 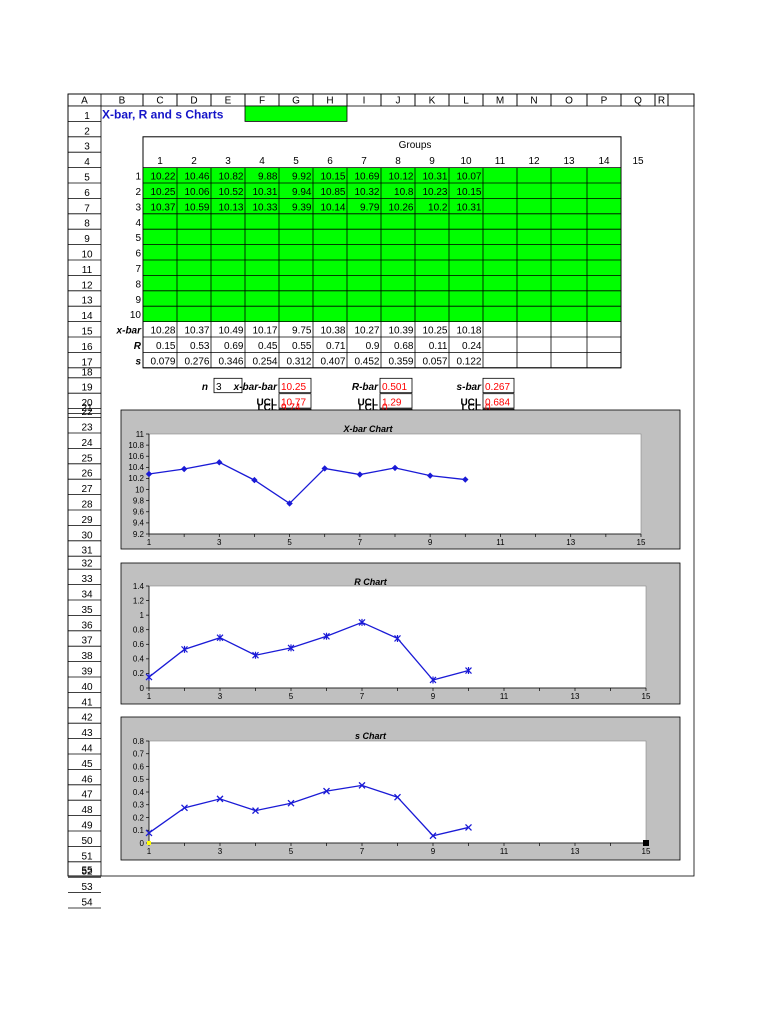 What do you see at coordinates (466, 101) in the screenshot?
I see `column-header-L: L` at bounding box center [466, 101].